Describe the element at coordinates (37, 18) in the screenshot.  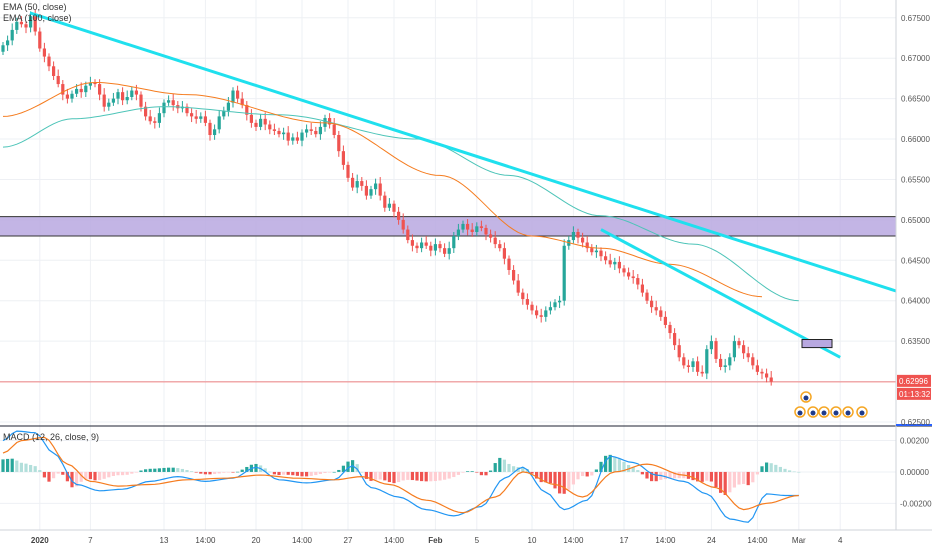
I see `legend-ema100: EMA (100, close)` at that location.